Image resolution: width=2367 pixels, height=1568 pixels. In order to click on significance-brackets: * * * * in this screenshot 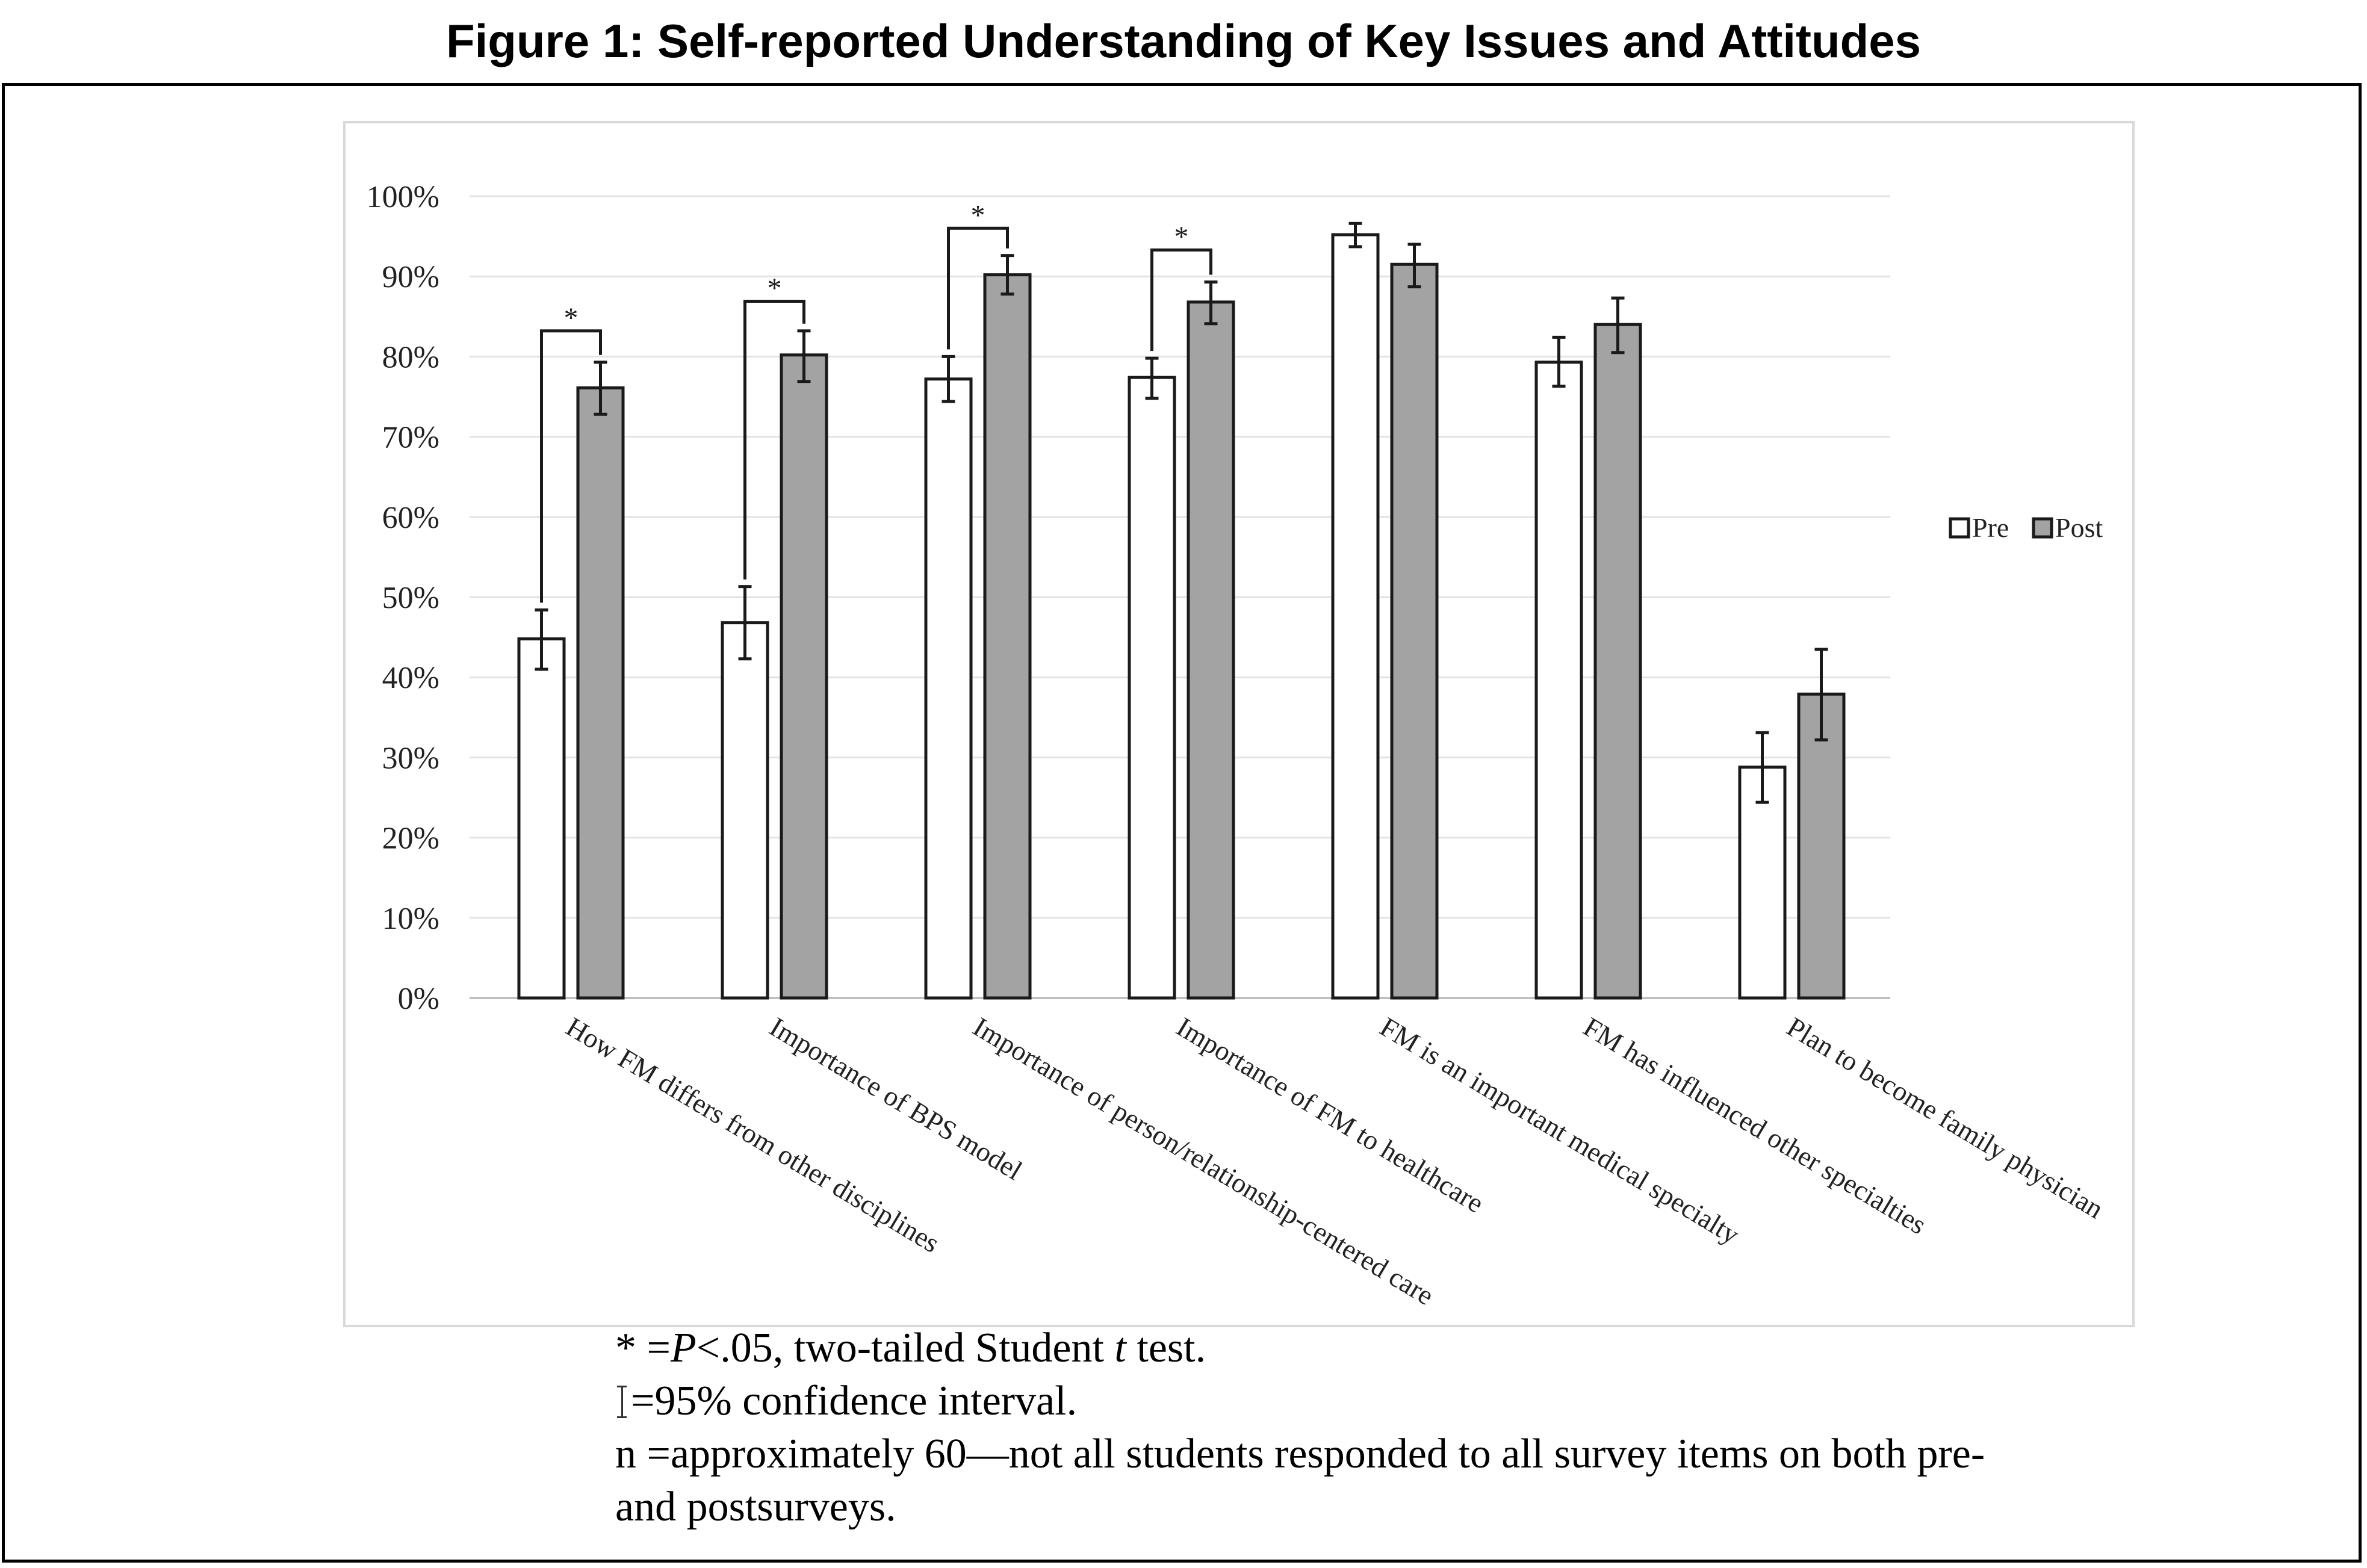, I will do `click(876, 401)`.